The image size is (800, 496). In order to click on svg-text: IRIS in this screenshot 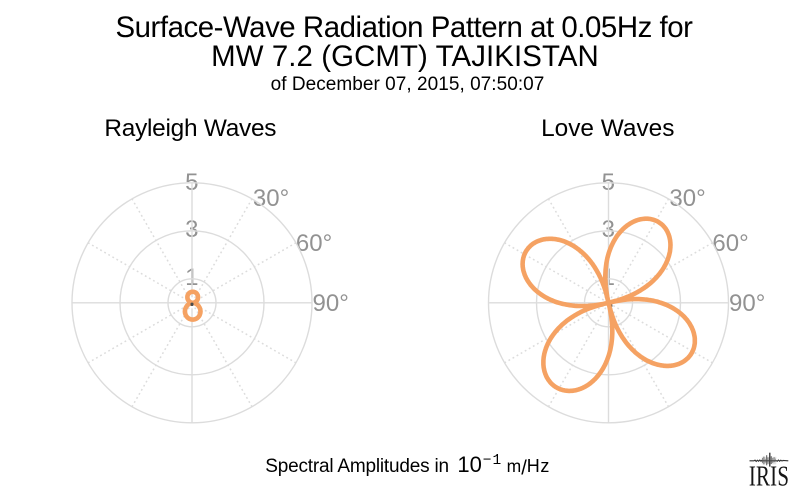, I will do `click(769, 476)`.